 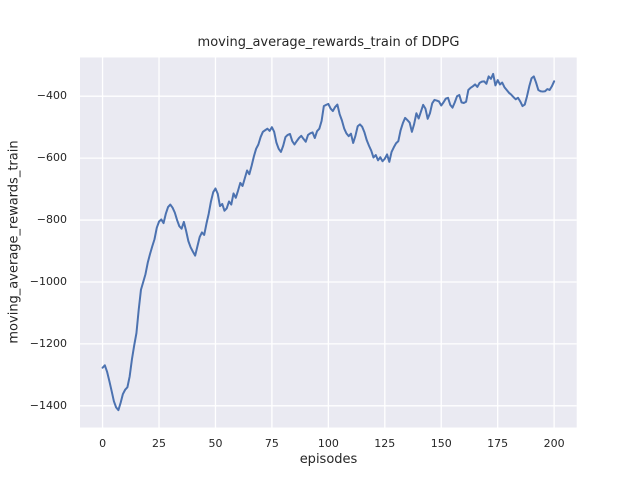 What do you see at coordinates (51, 220) in the screenshot?
I see `y-tick-label: −800` at bounding box center [51, 220].